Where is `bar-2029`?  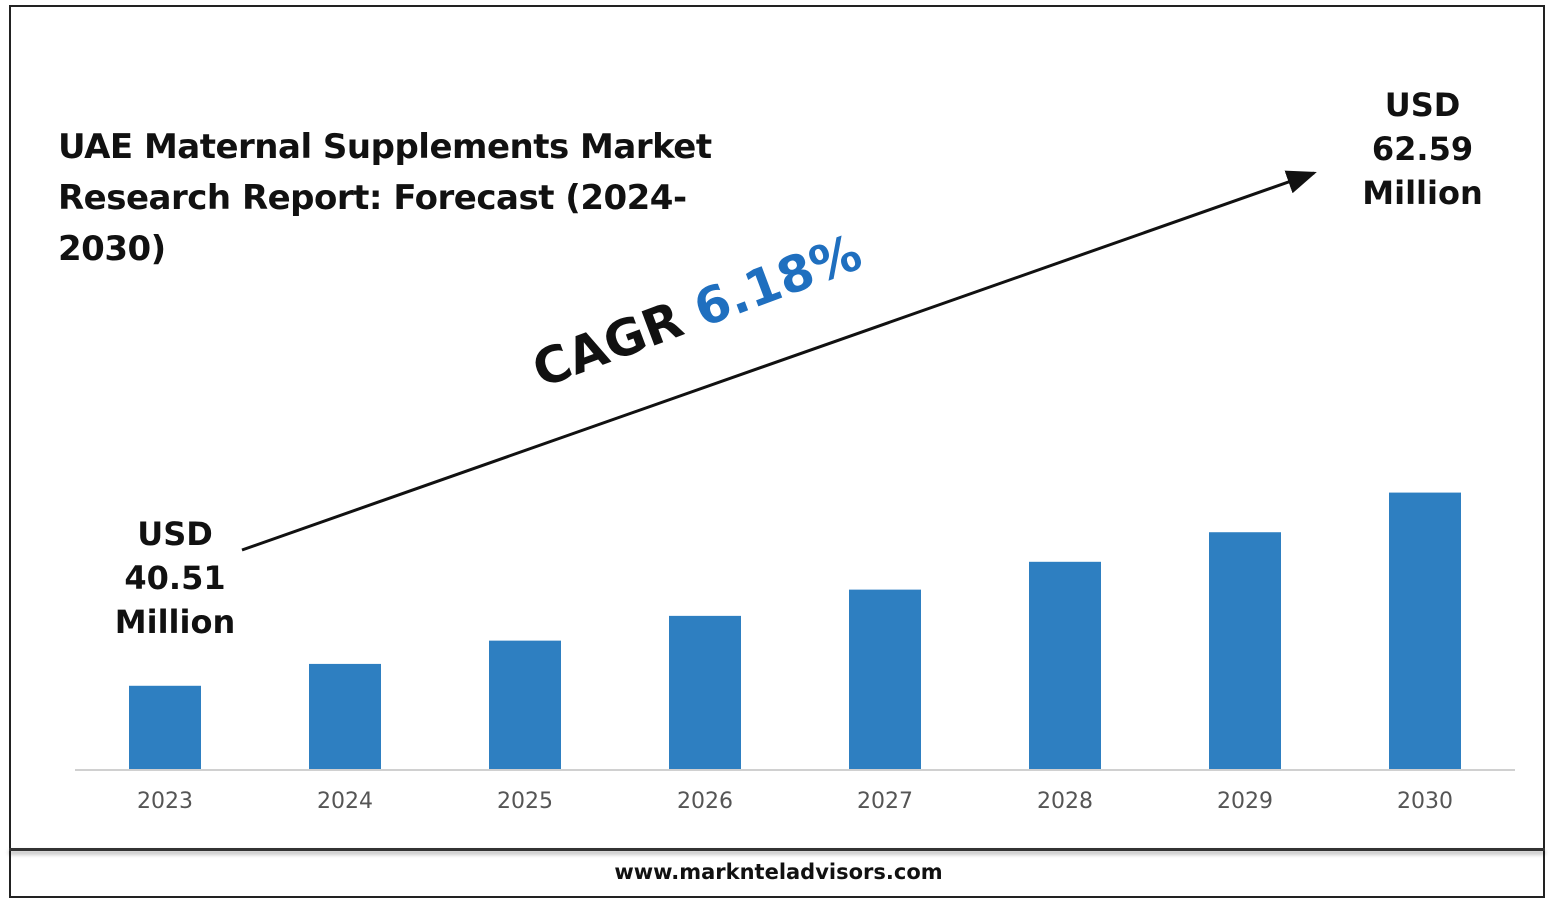 bar-2029 is located at coordinates (1245, 650).